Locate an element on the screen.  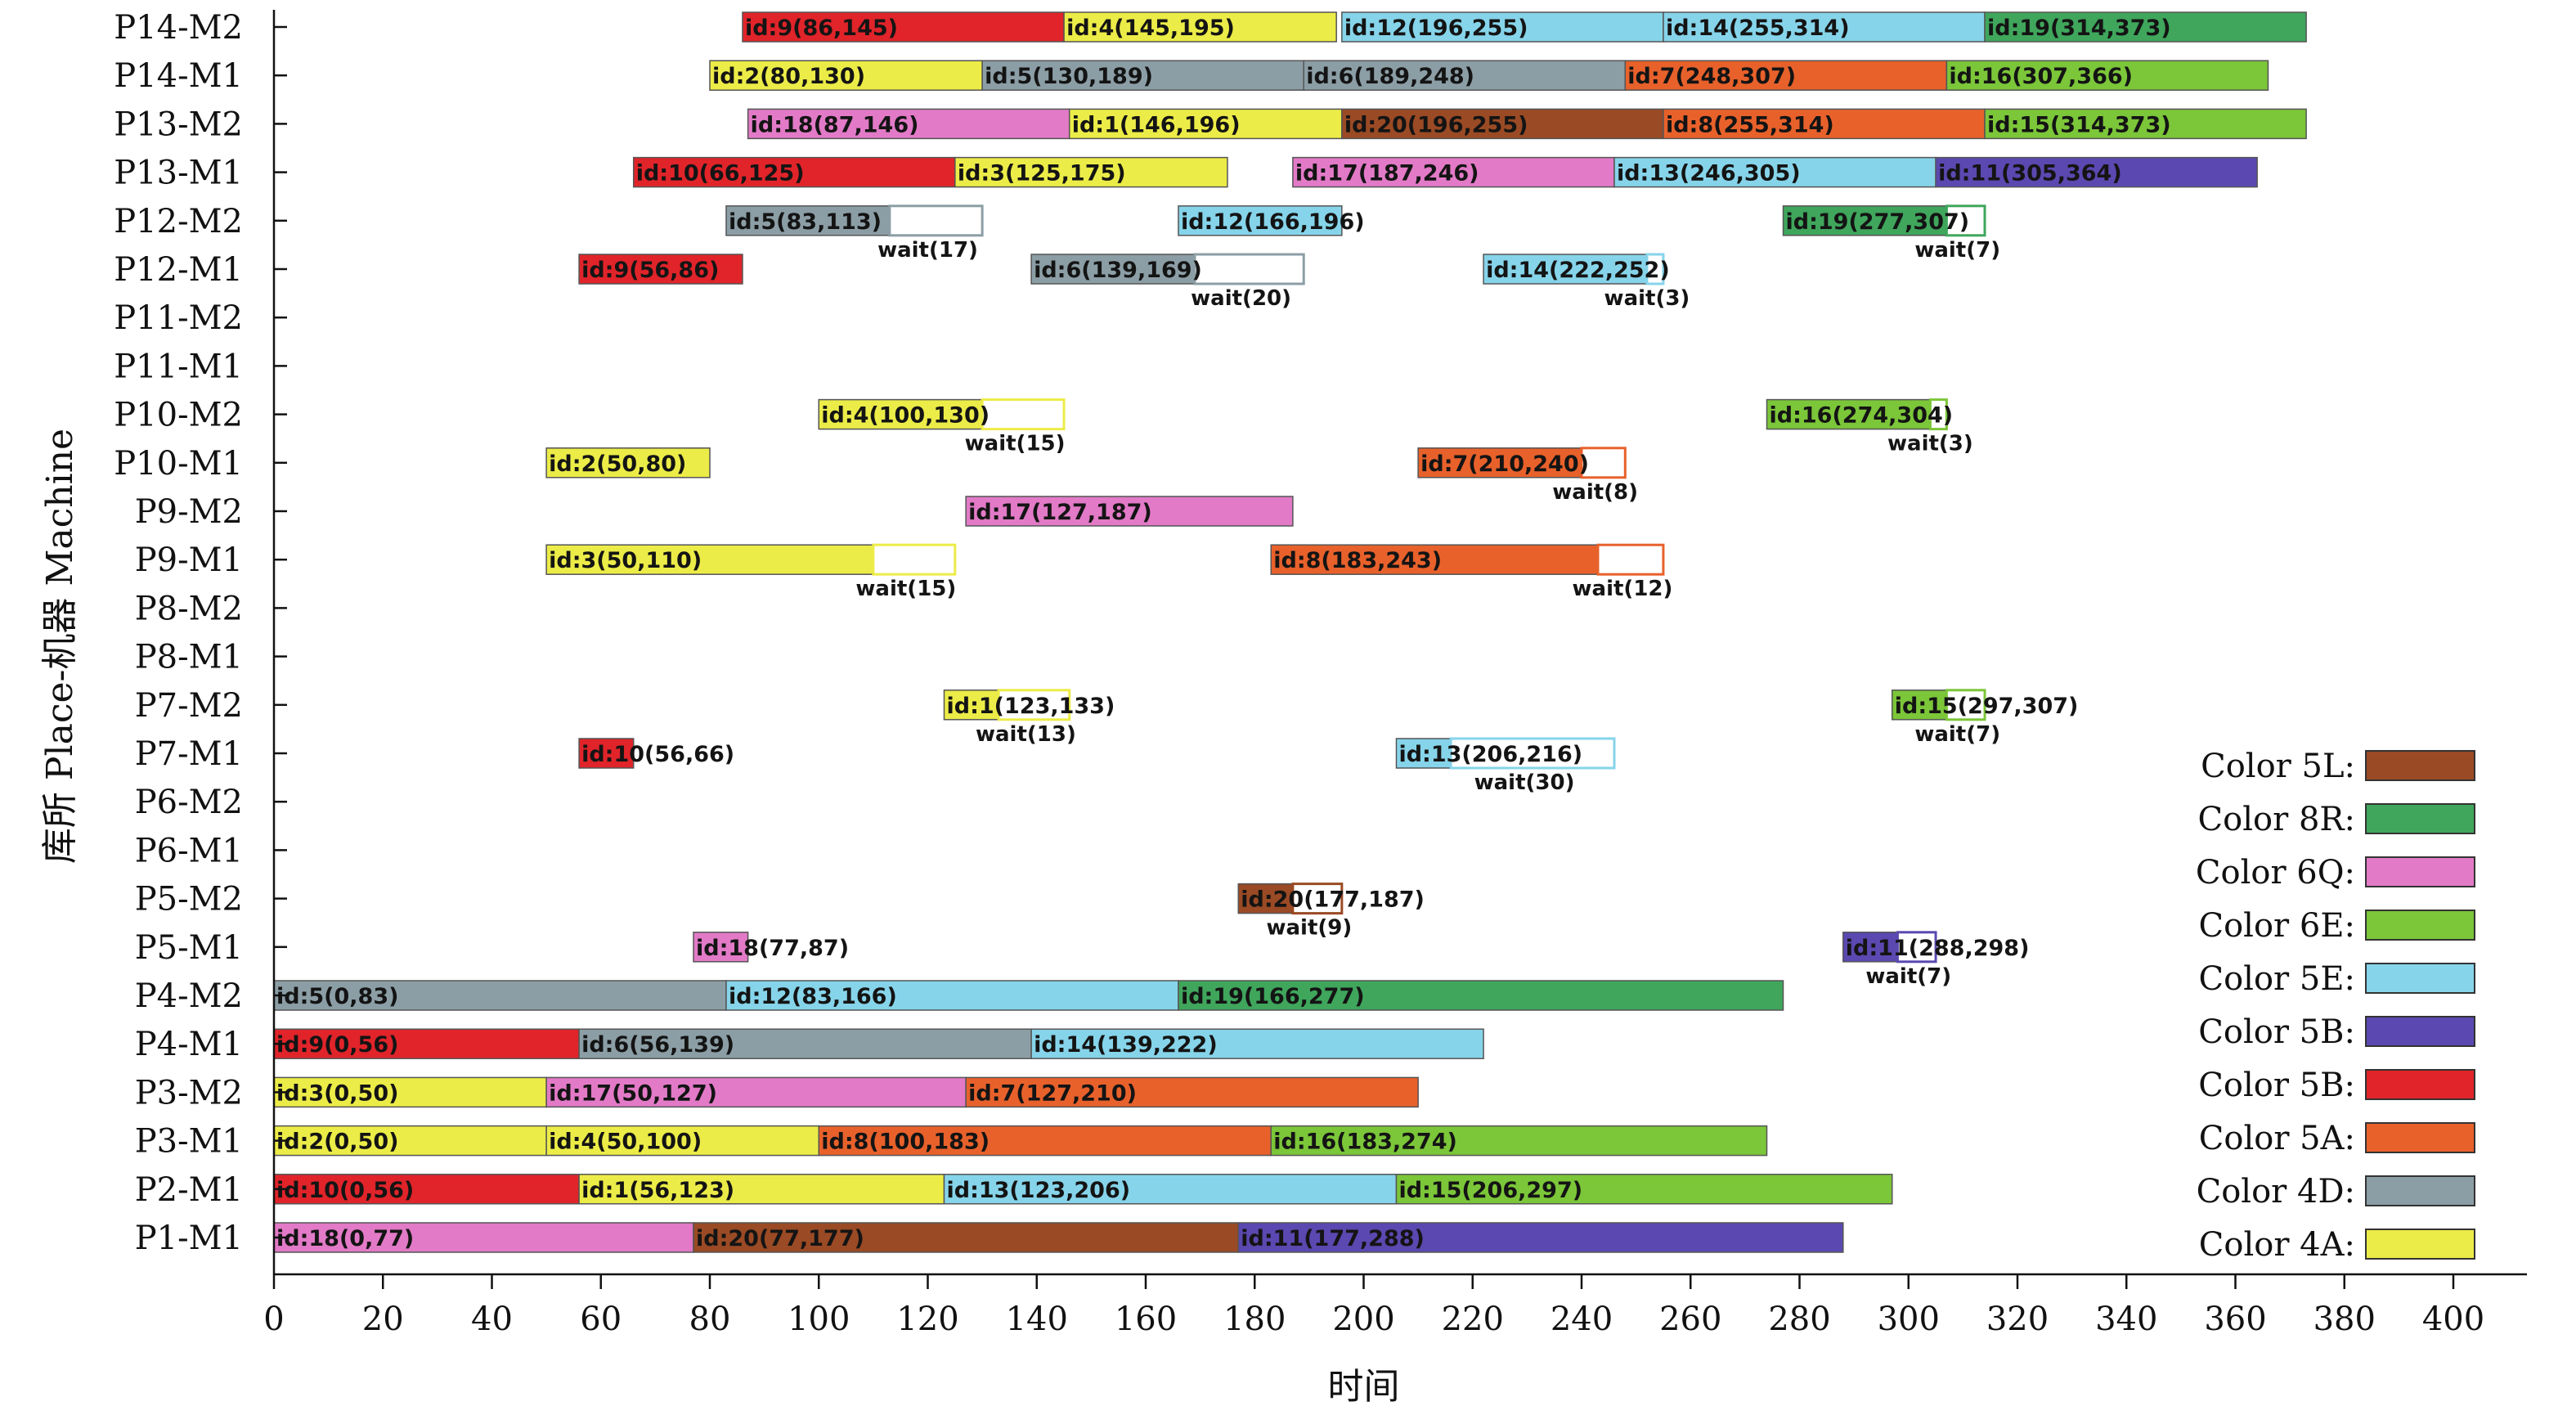
legend-label: Color 5A: is located at coordinates (2277, 1138).